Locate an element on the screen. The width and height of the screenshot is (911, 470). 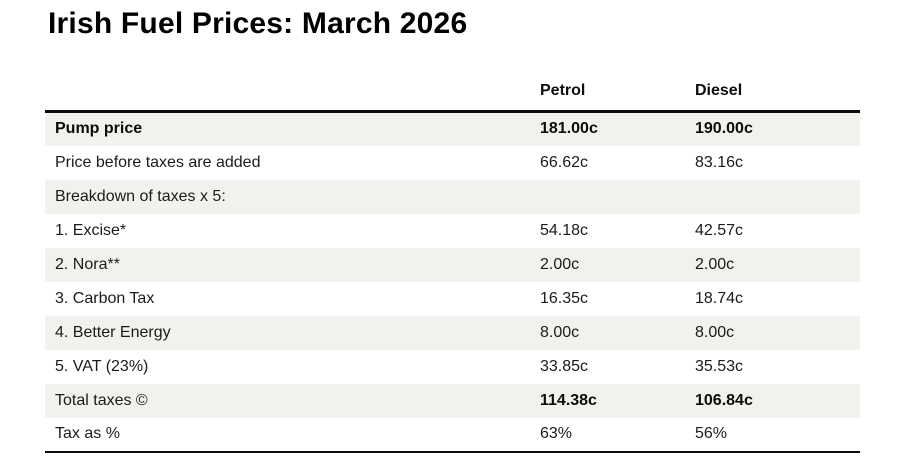
value-petrol: 33.85c is located at coordinates (564, 366).